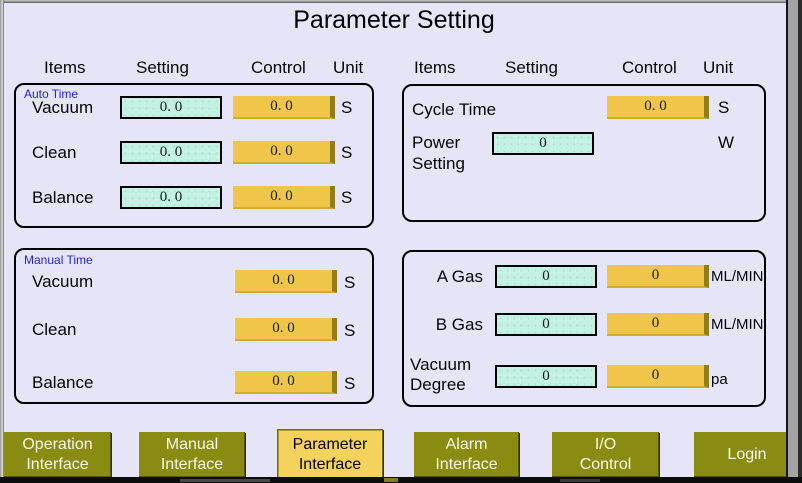  I want to click on manual-balance-unit: S, so click(350, 383).